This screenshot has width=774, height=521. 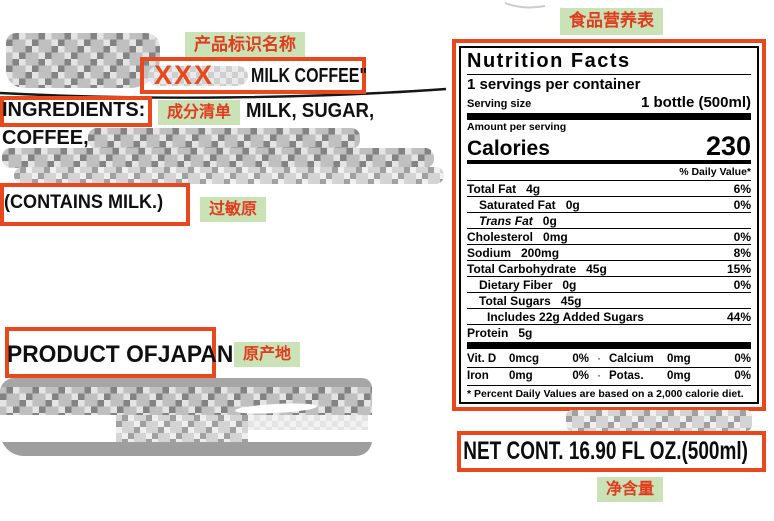 I want to click on nutrient-row: Includes 22g Added Sugars 44%, so click(x=609, y=316).